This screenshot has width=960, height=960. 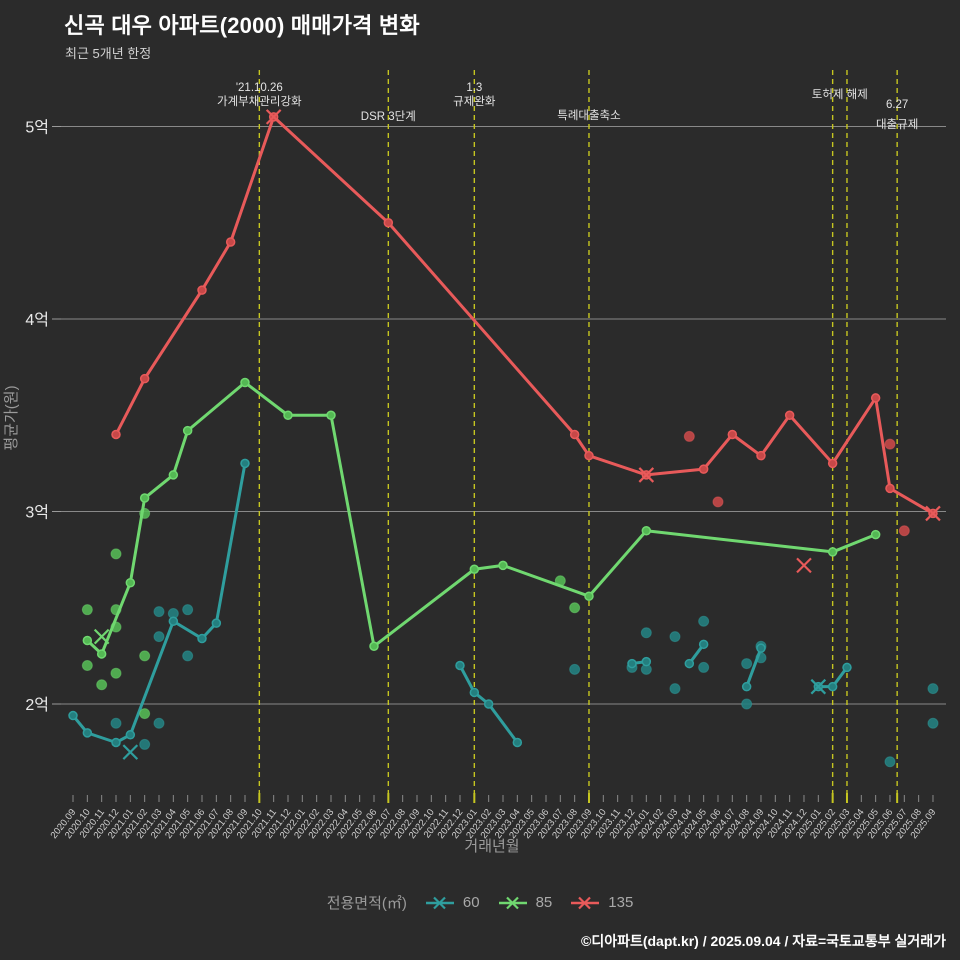 What do you see at coordinates (37, 128) in the screenshot?
I see `y-tick-label: 5억` at bounding box center [37, 128].